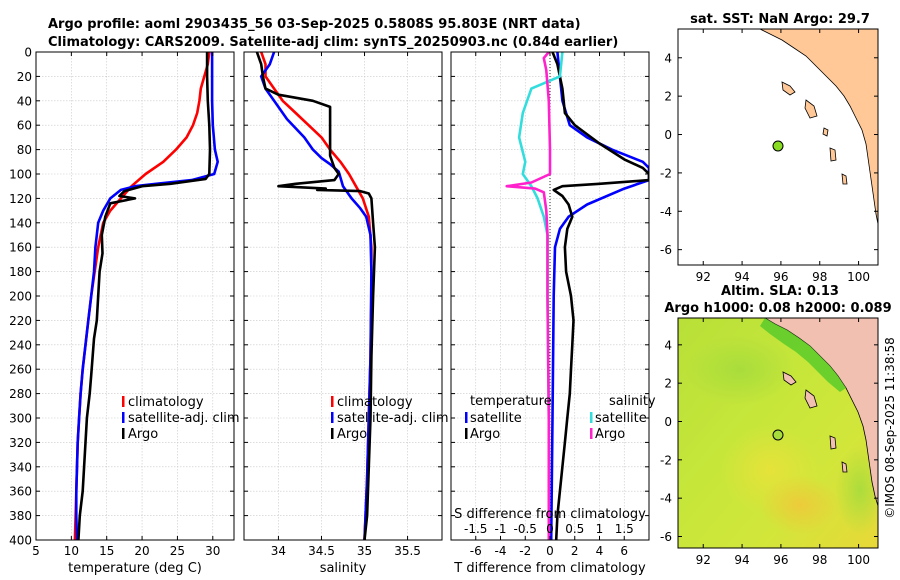 This screenshot has width=900, height=580. I want to click on map-y-tick-label: -6, so click(666, 537).